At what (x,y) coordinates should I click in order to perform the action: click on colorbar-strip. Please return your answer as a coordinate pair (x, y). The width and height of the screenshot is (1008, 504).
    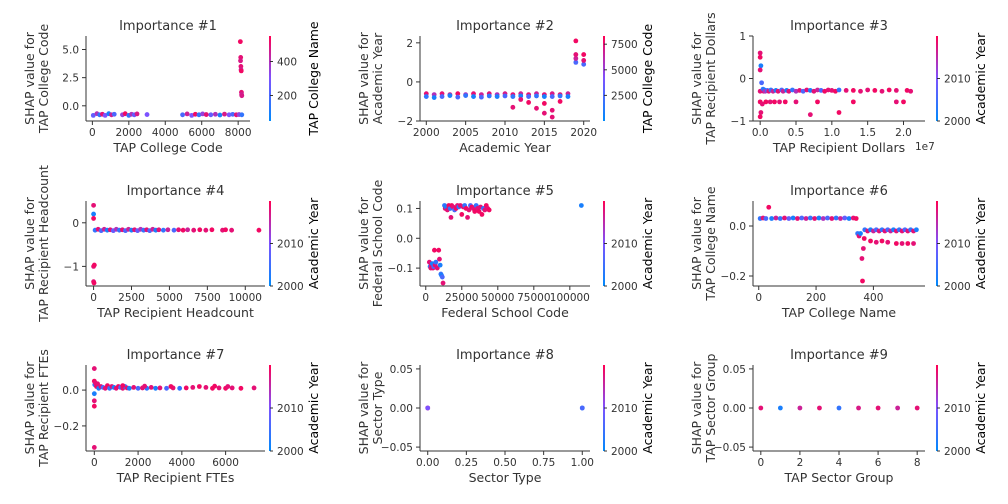
    Looking at the image, I should click on (604, 78).